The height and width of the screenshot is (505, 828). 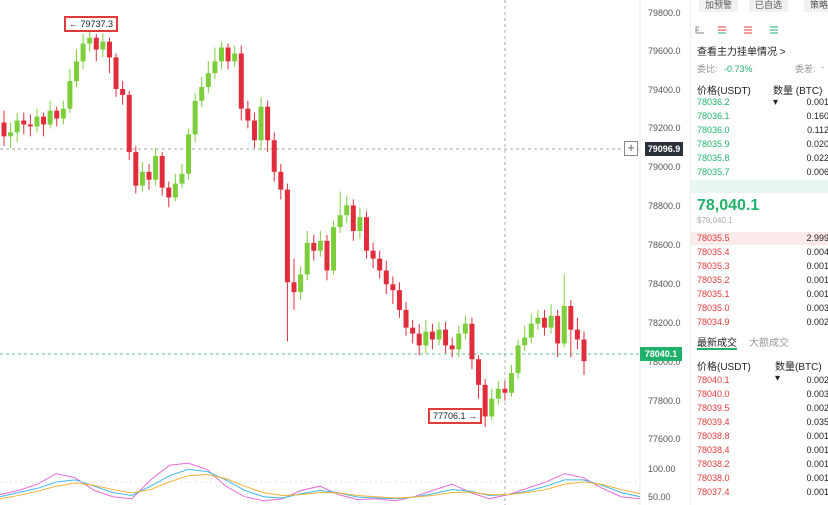 What do you see at coordinates (762, 436) in the screenshot?
I see `trade-row: 78038.8 0.001` at bounding box center [762, 436].